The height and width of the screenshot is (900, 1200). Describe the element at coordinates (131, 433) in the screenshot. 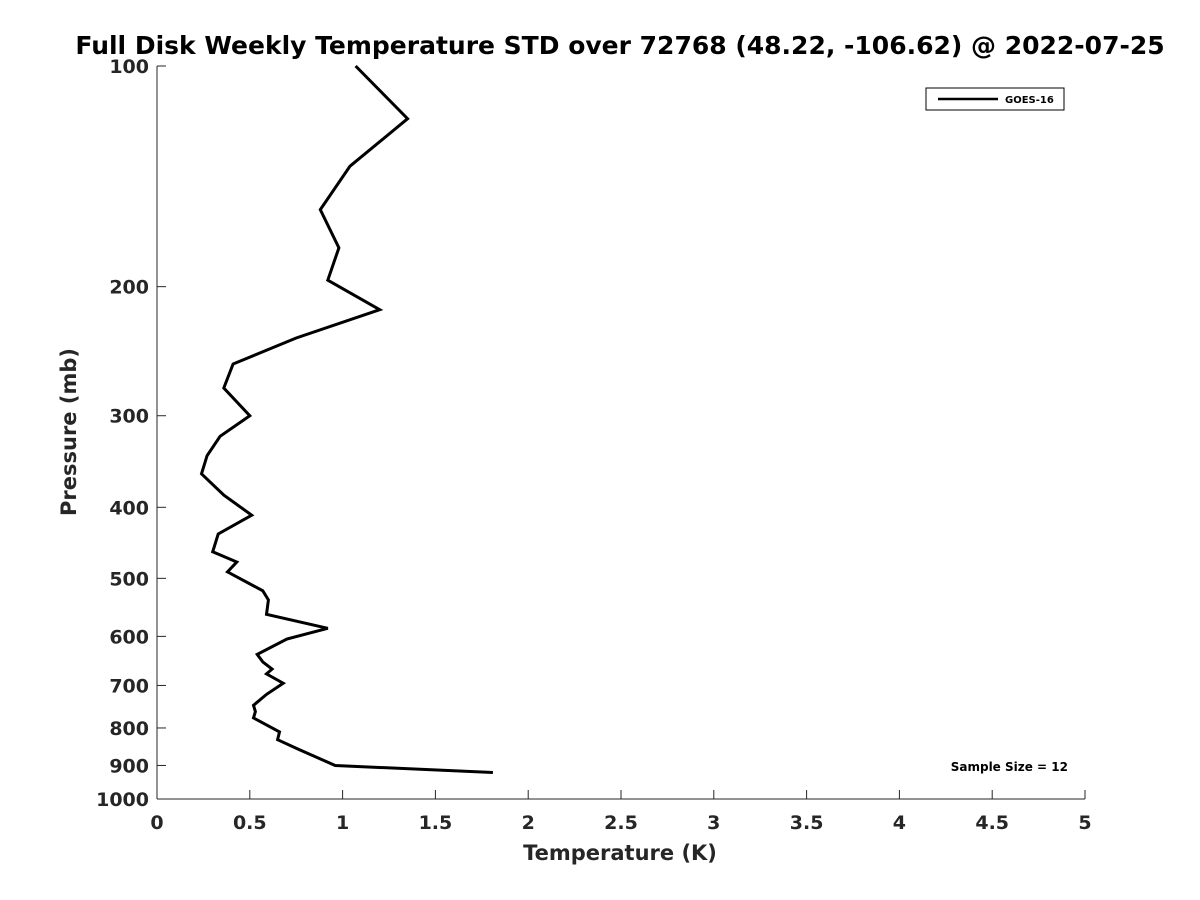

I see `y-axis: 100 200 300 400 500 600 700 800 900 1000` at that location.